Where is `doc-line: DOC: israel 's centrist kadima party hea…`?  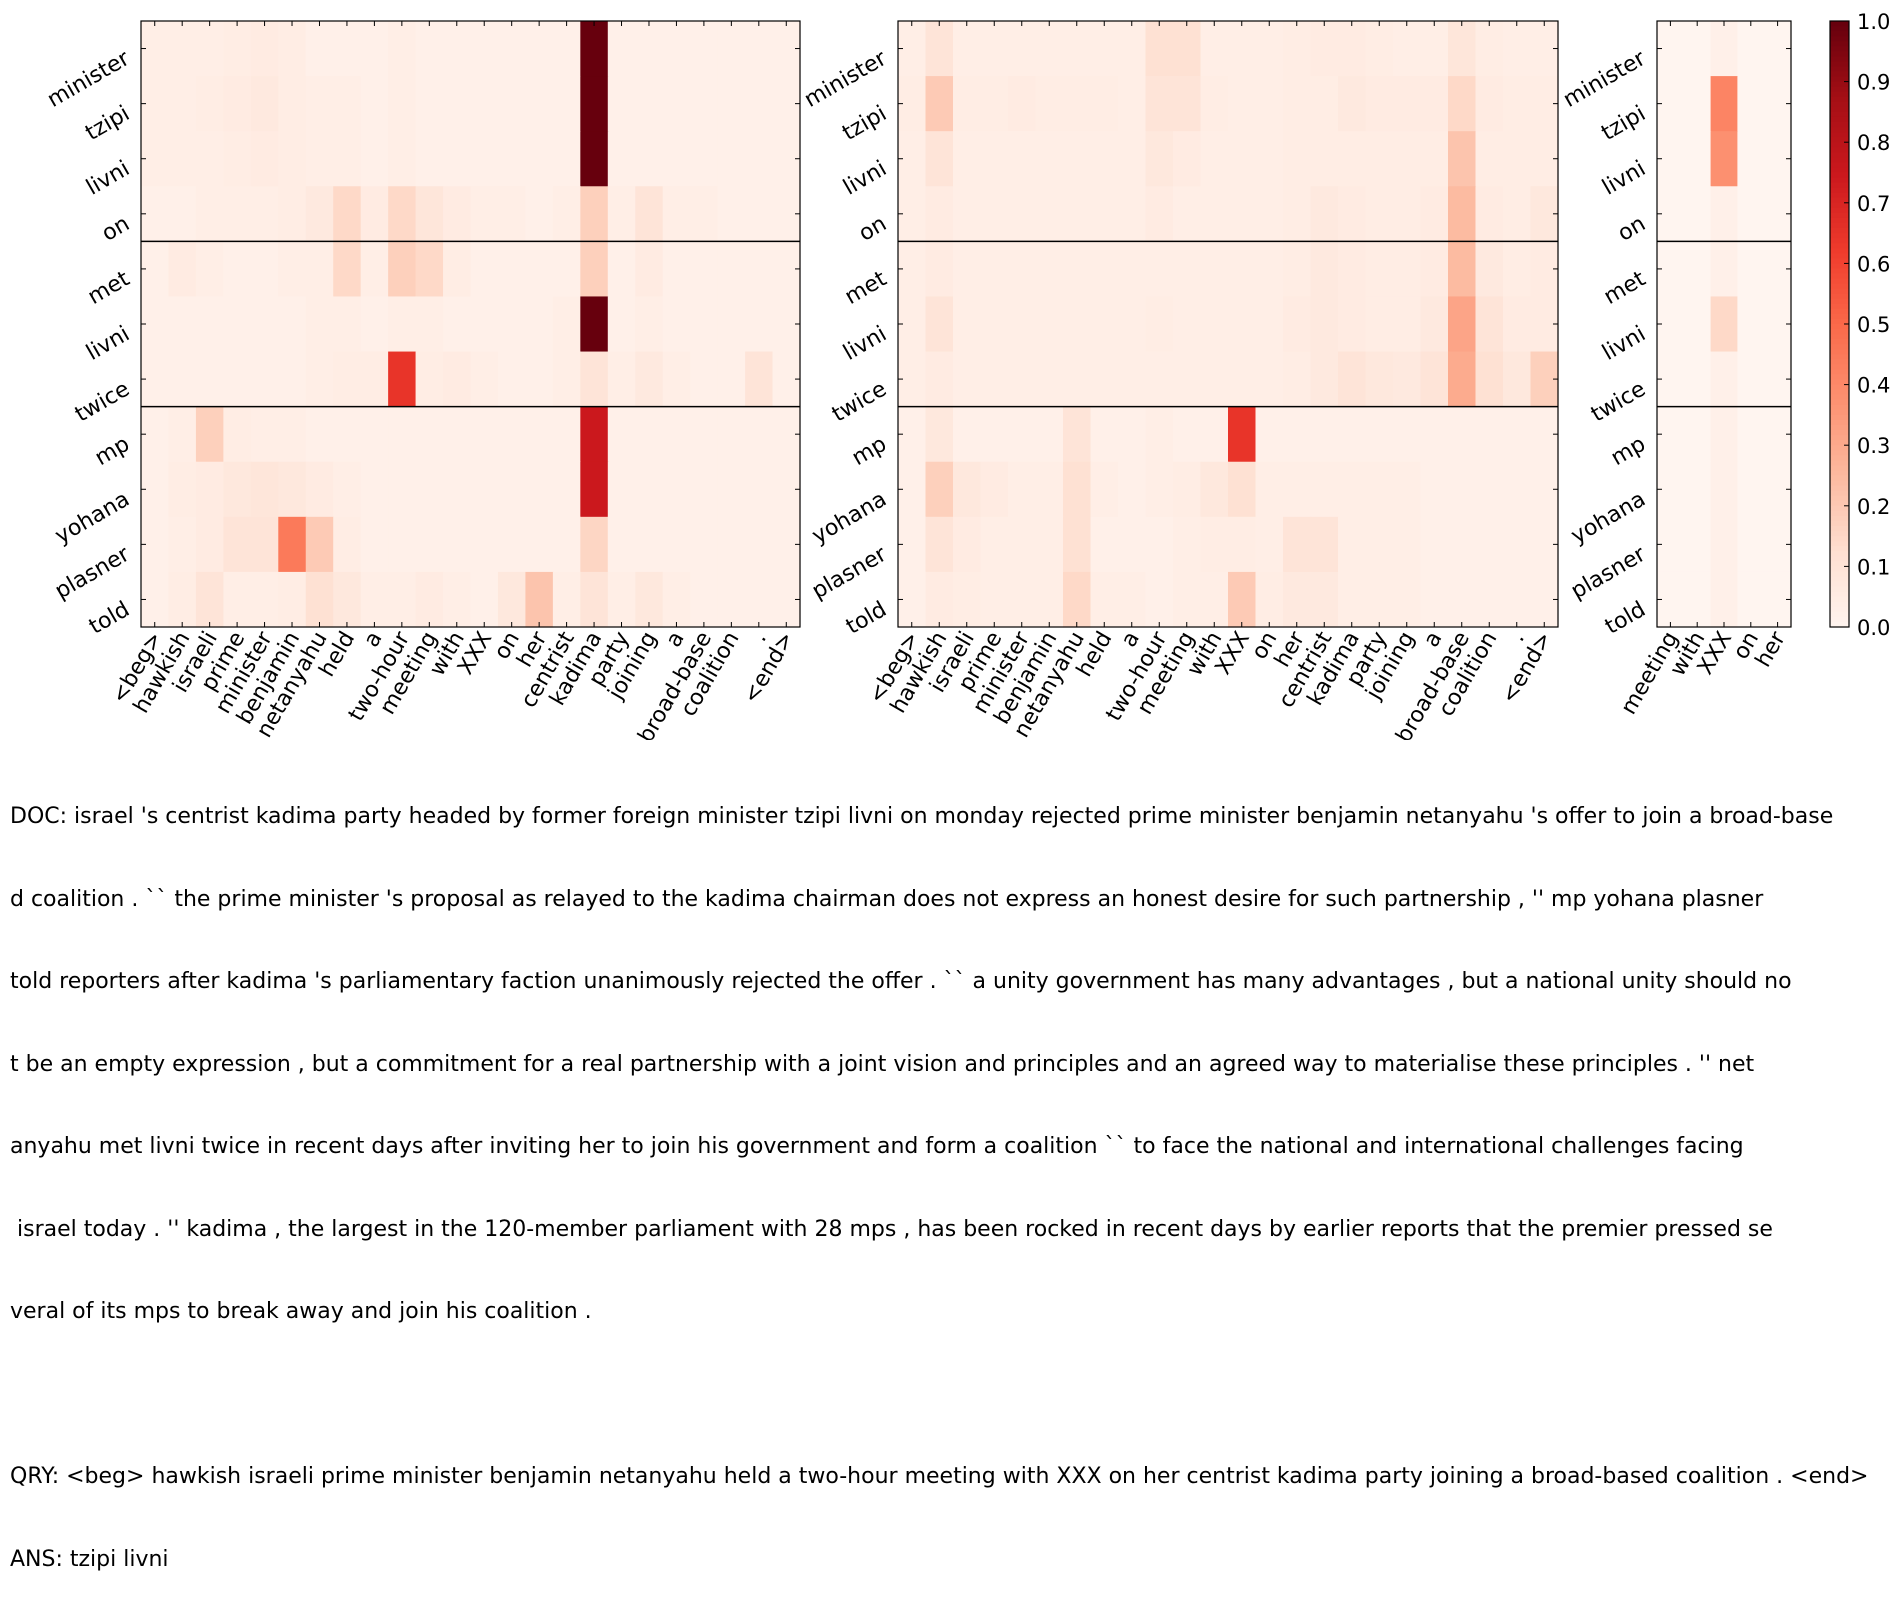
doc-line: DOC: israel 's centrist kadima party hea… is located at coordinates (922, 816).